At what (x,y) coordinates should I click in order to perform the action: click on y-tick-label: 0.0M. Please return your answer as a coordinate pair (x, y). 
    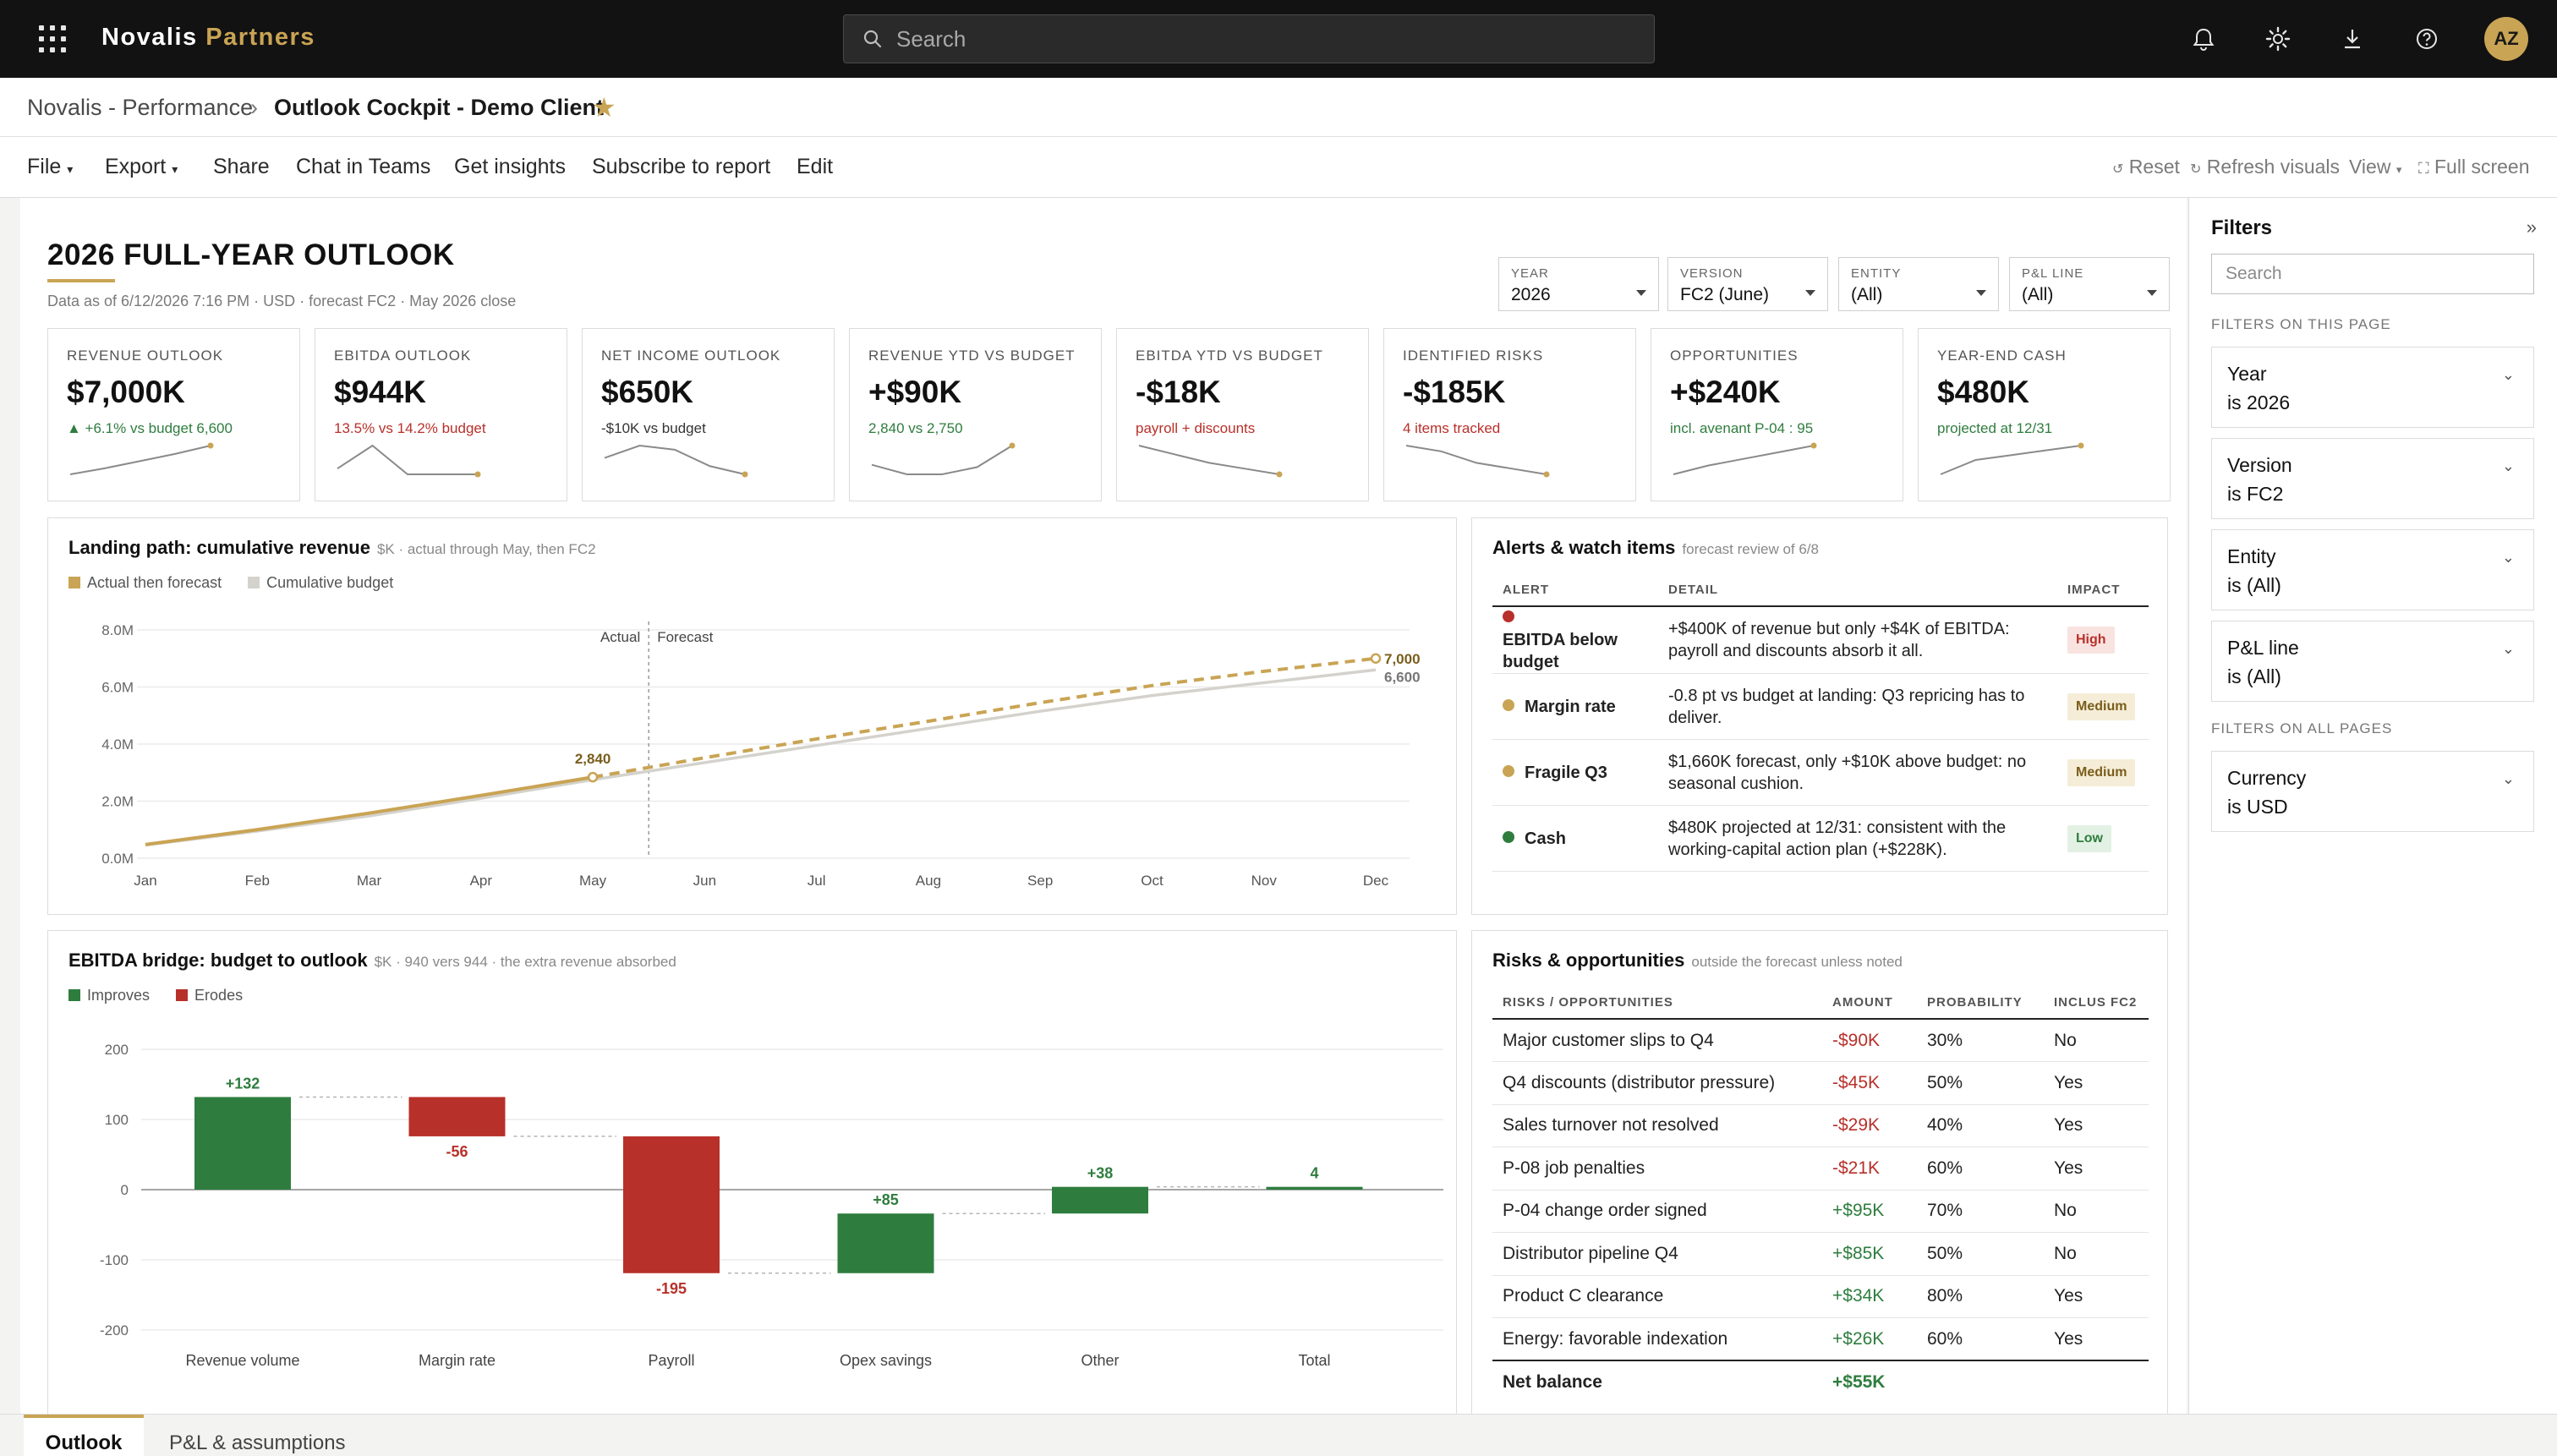
    Looking at the image, I should click on (117, 859).